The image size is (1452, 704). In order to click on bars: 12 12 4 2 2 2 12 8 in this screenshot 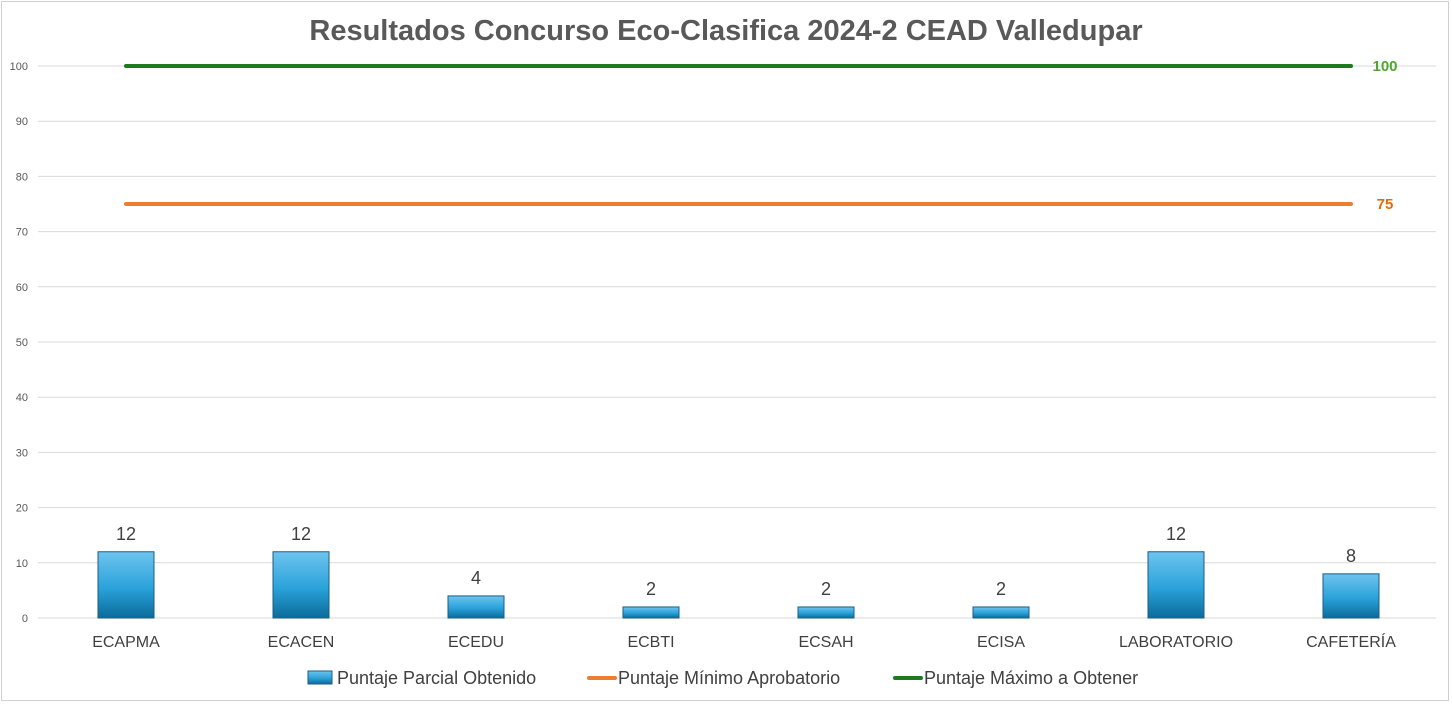, I will do `click(738, 571)`.